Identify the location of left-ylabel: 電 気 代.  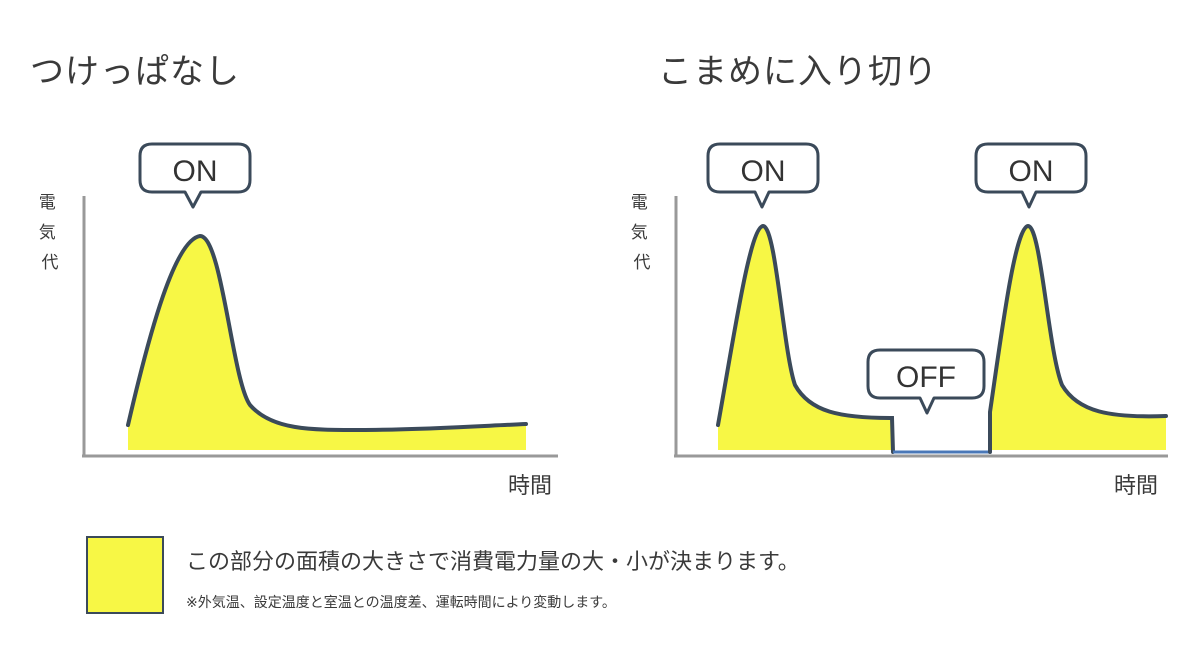
(50, 233).